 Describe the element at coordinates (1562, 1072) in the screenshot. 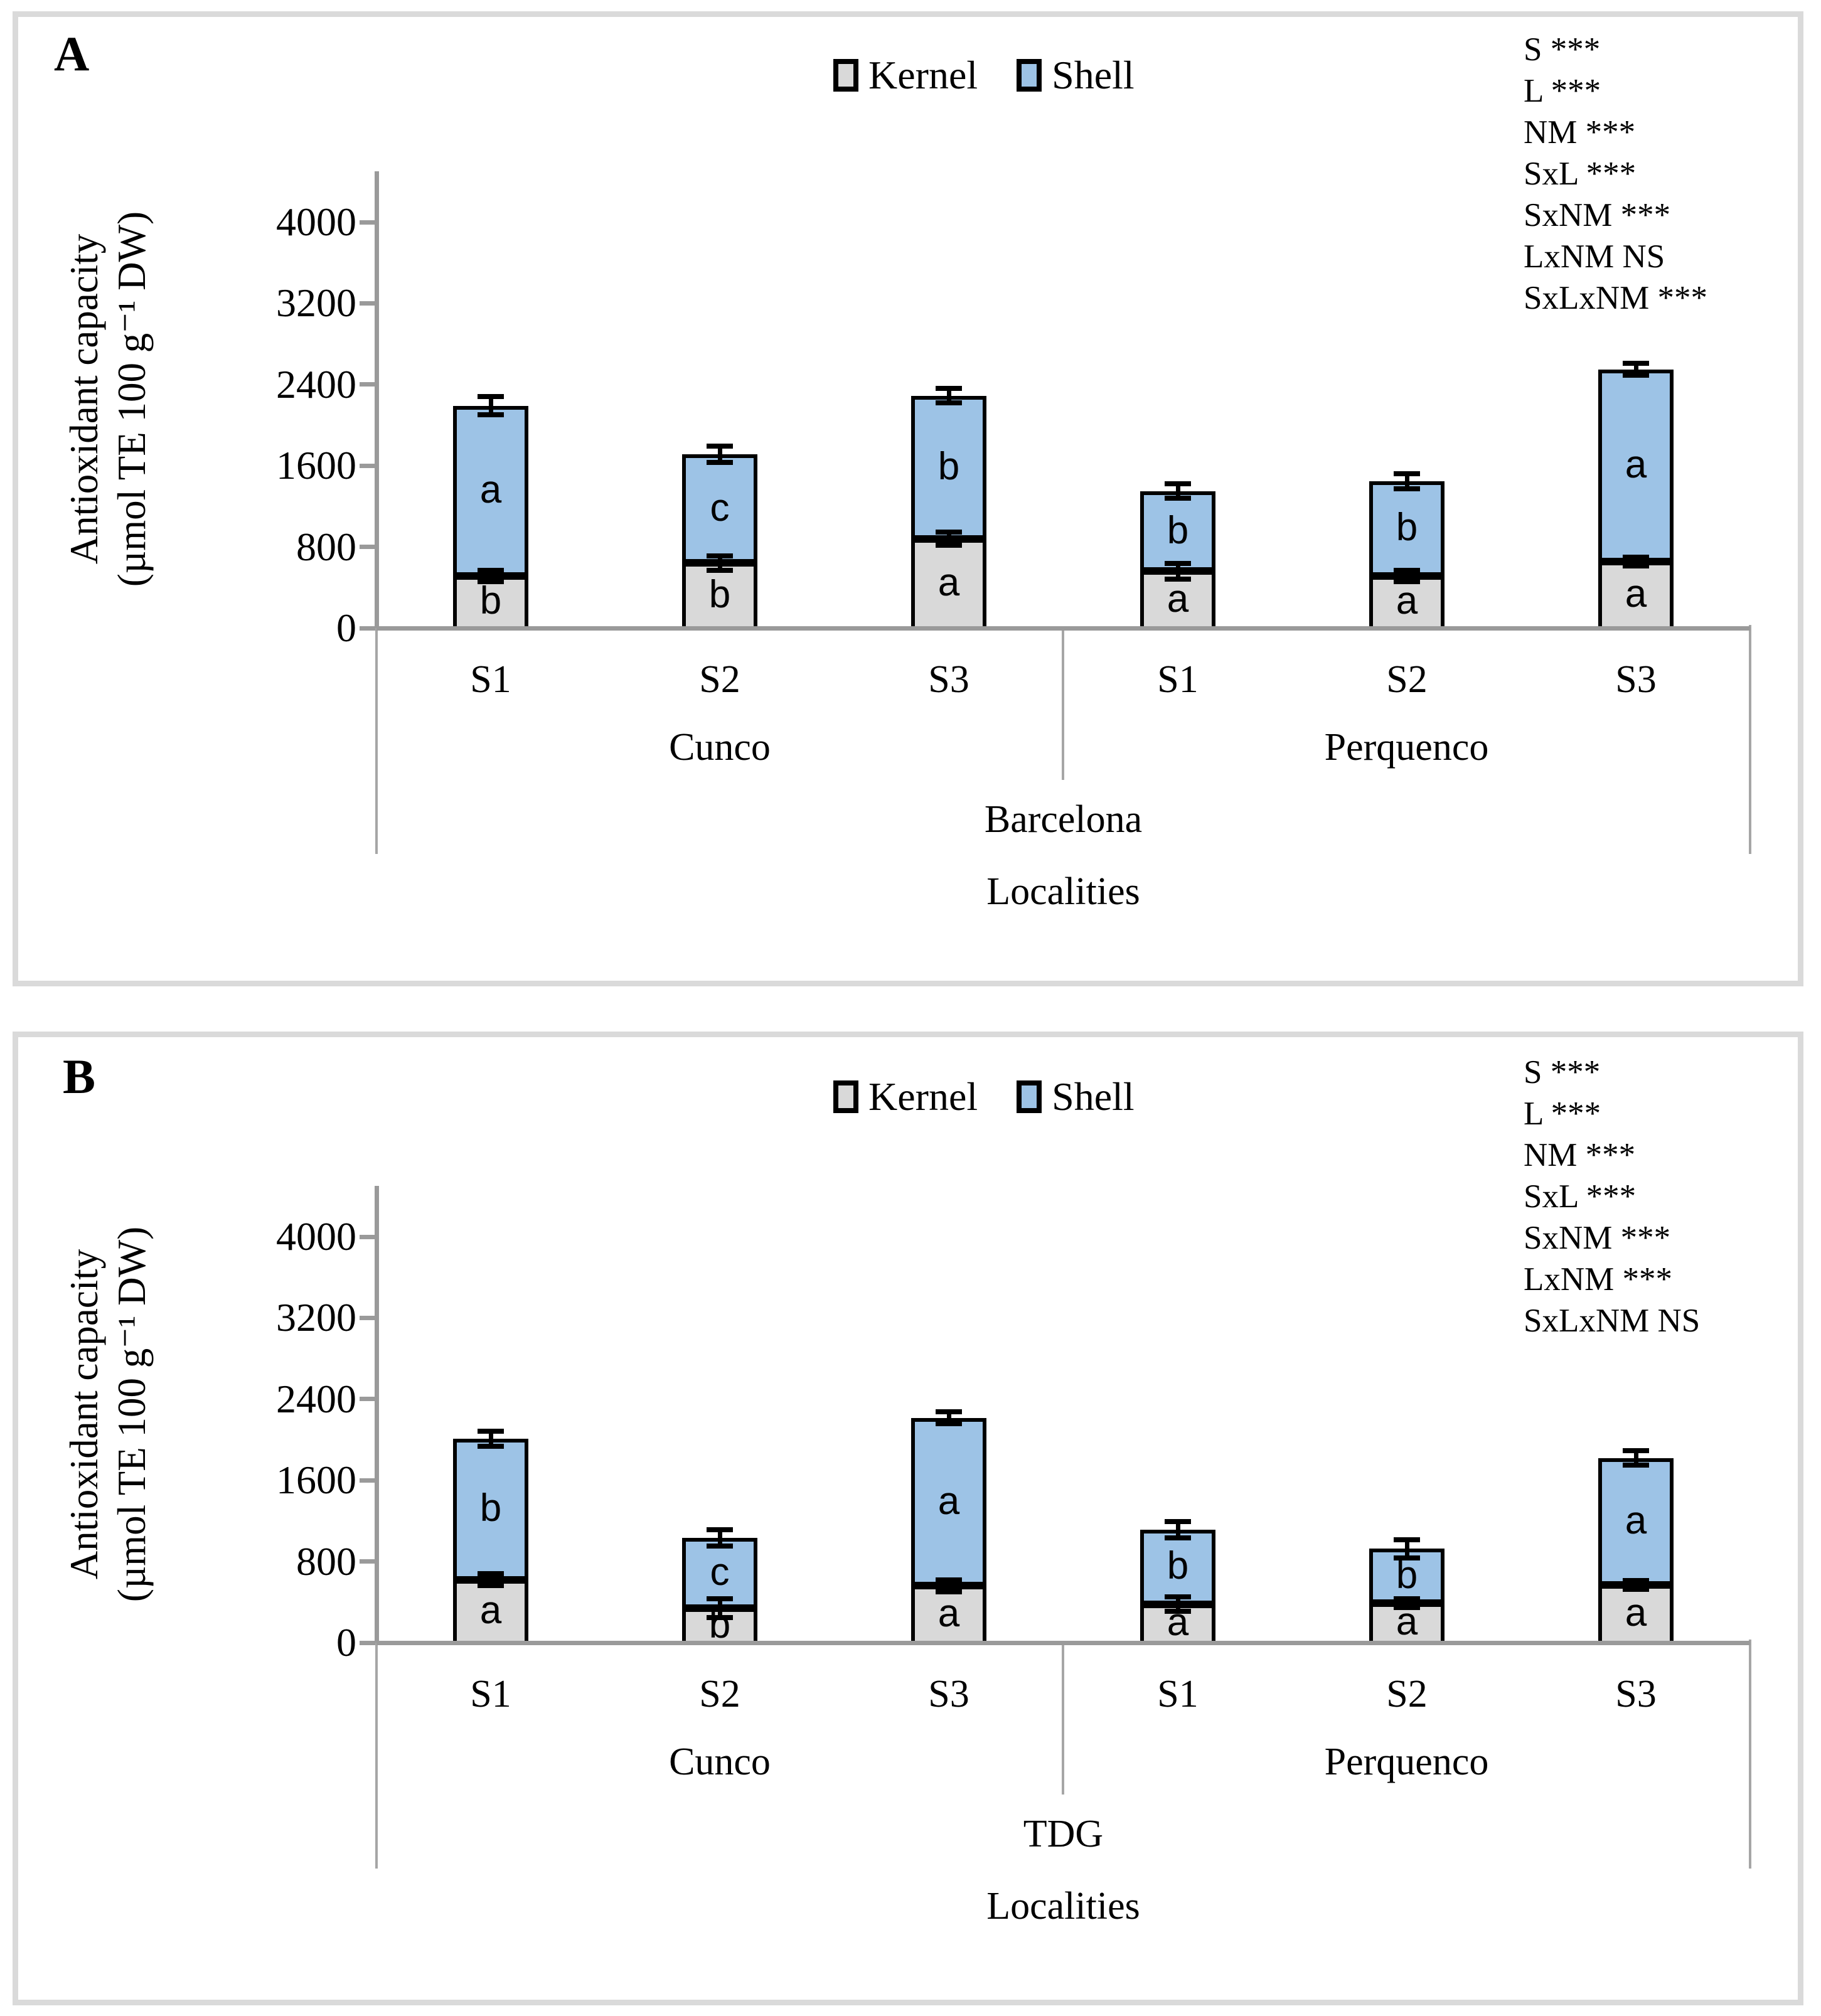

I see `stats-line: S ***` at that location.